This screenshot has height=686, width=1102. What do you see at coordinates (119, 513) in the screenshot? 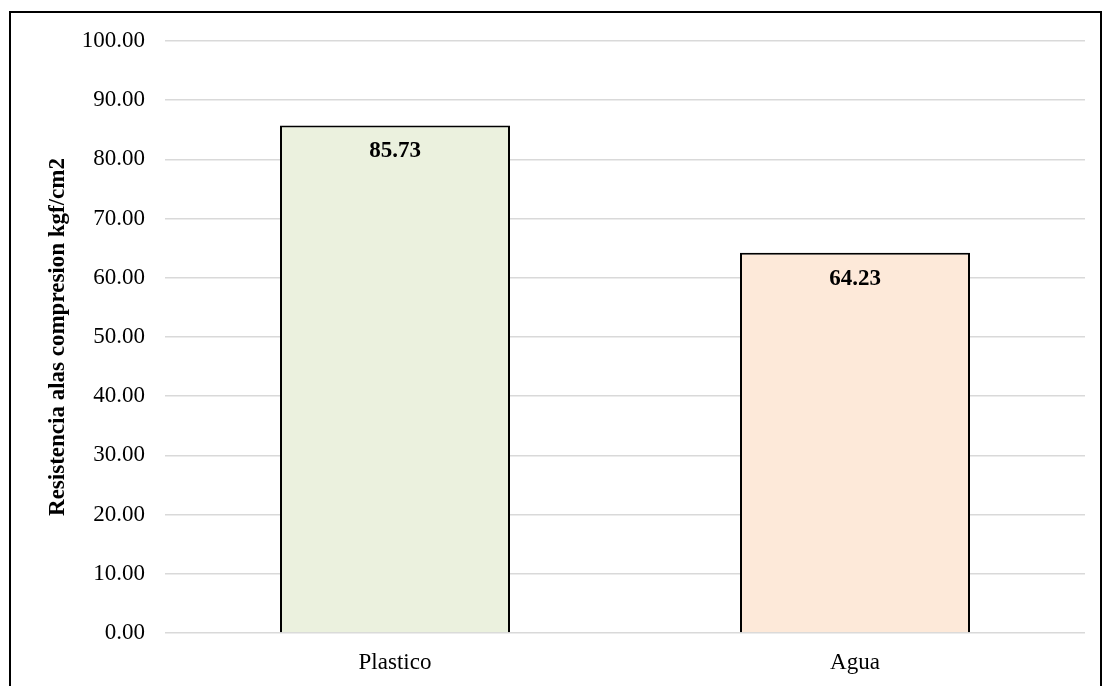
I see `y-tick-label: 20.00` at bounding box center [119, 513].